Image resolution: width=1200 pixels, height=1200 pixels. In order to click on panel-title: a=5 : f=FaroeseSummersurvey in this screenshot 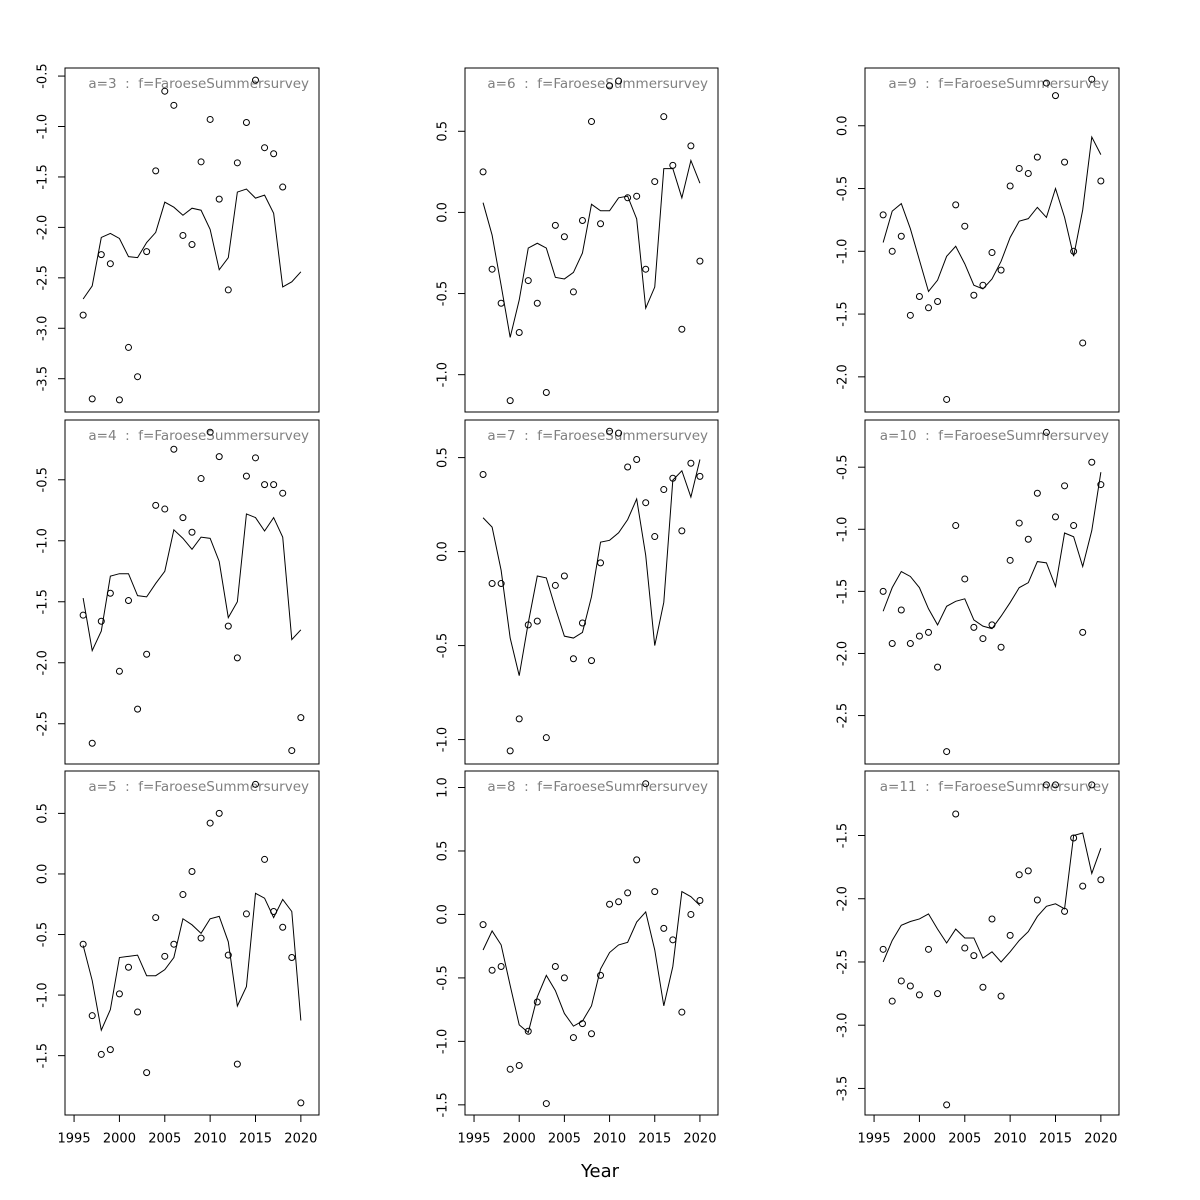, I will do `click(198, 787)`.